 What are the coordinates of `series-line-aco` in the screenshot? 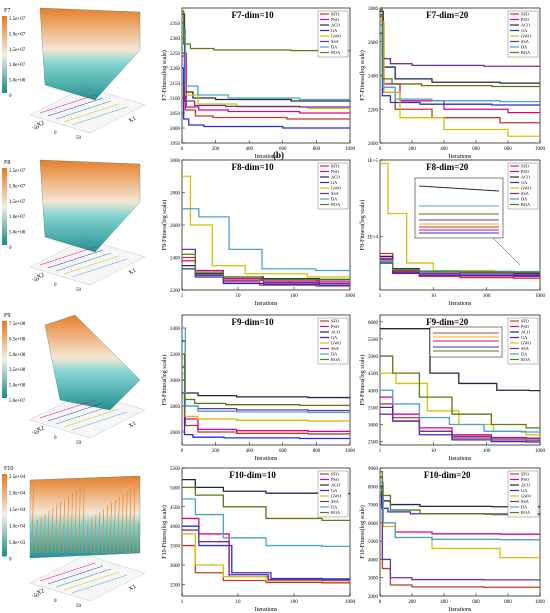 It's located at (460, 360).